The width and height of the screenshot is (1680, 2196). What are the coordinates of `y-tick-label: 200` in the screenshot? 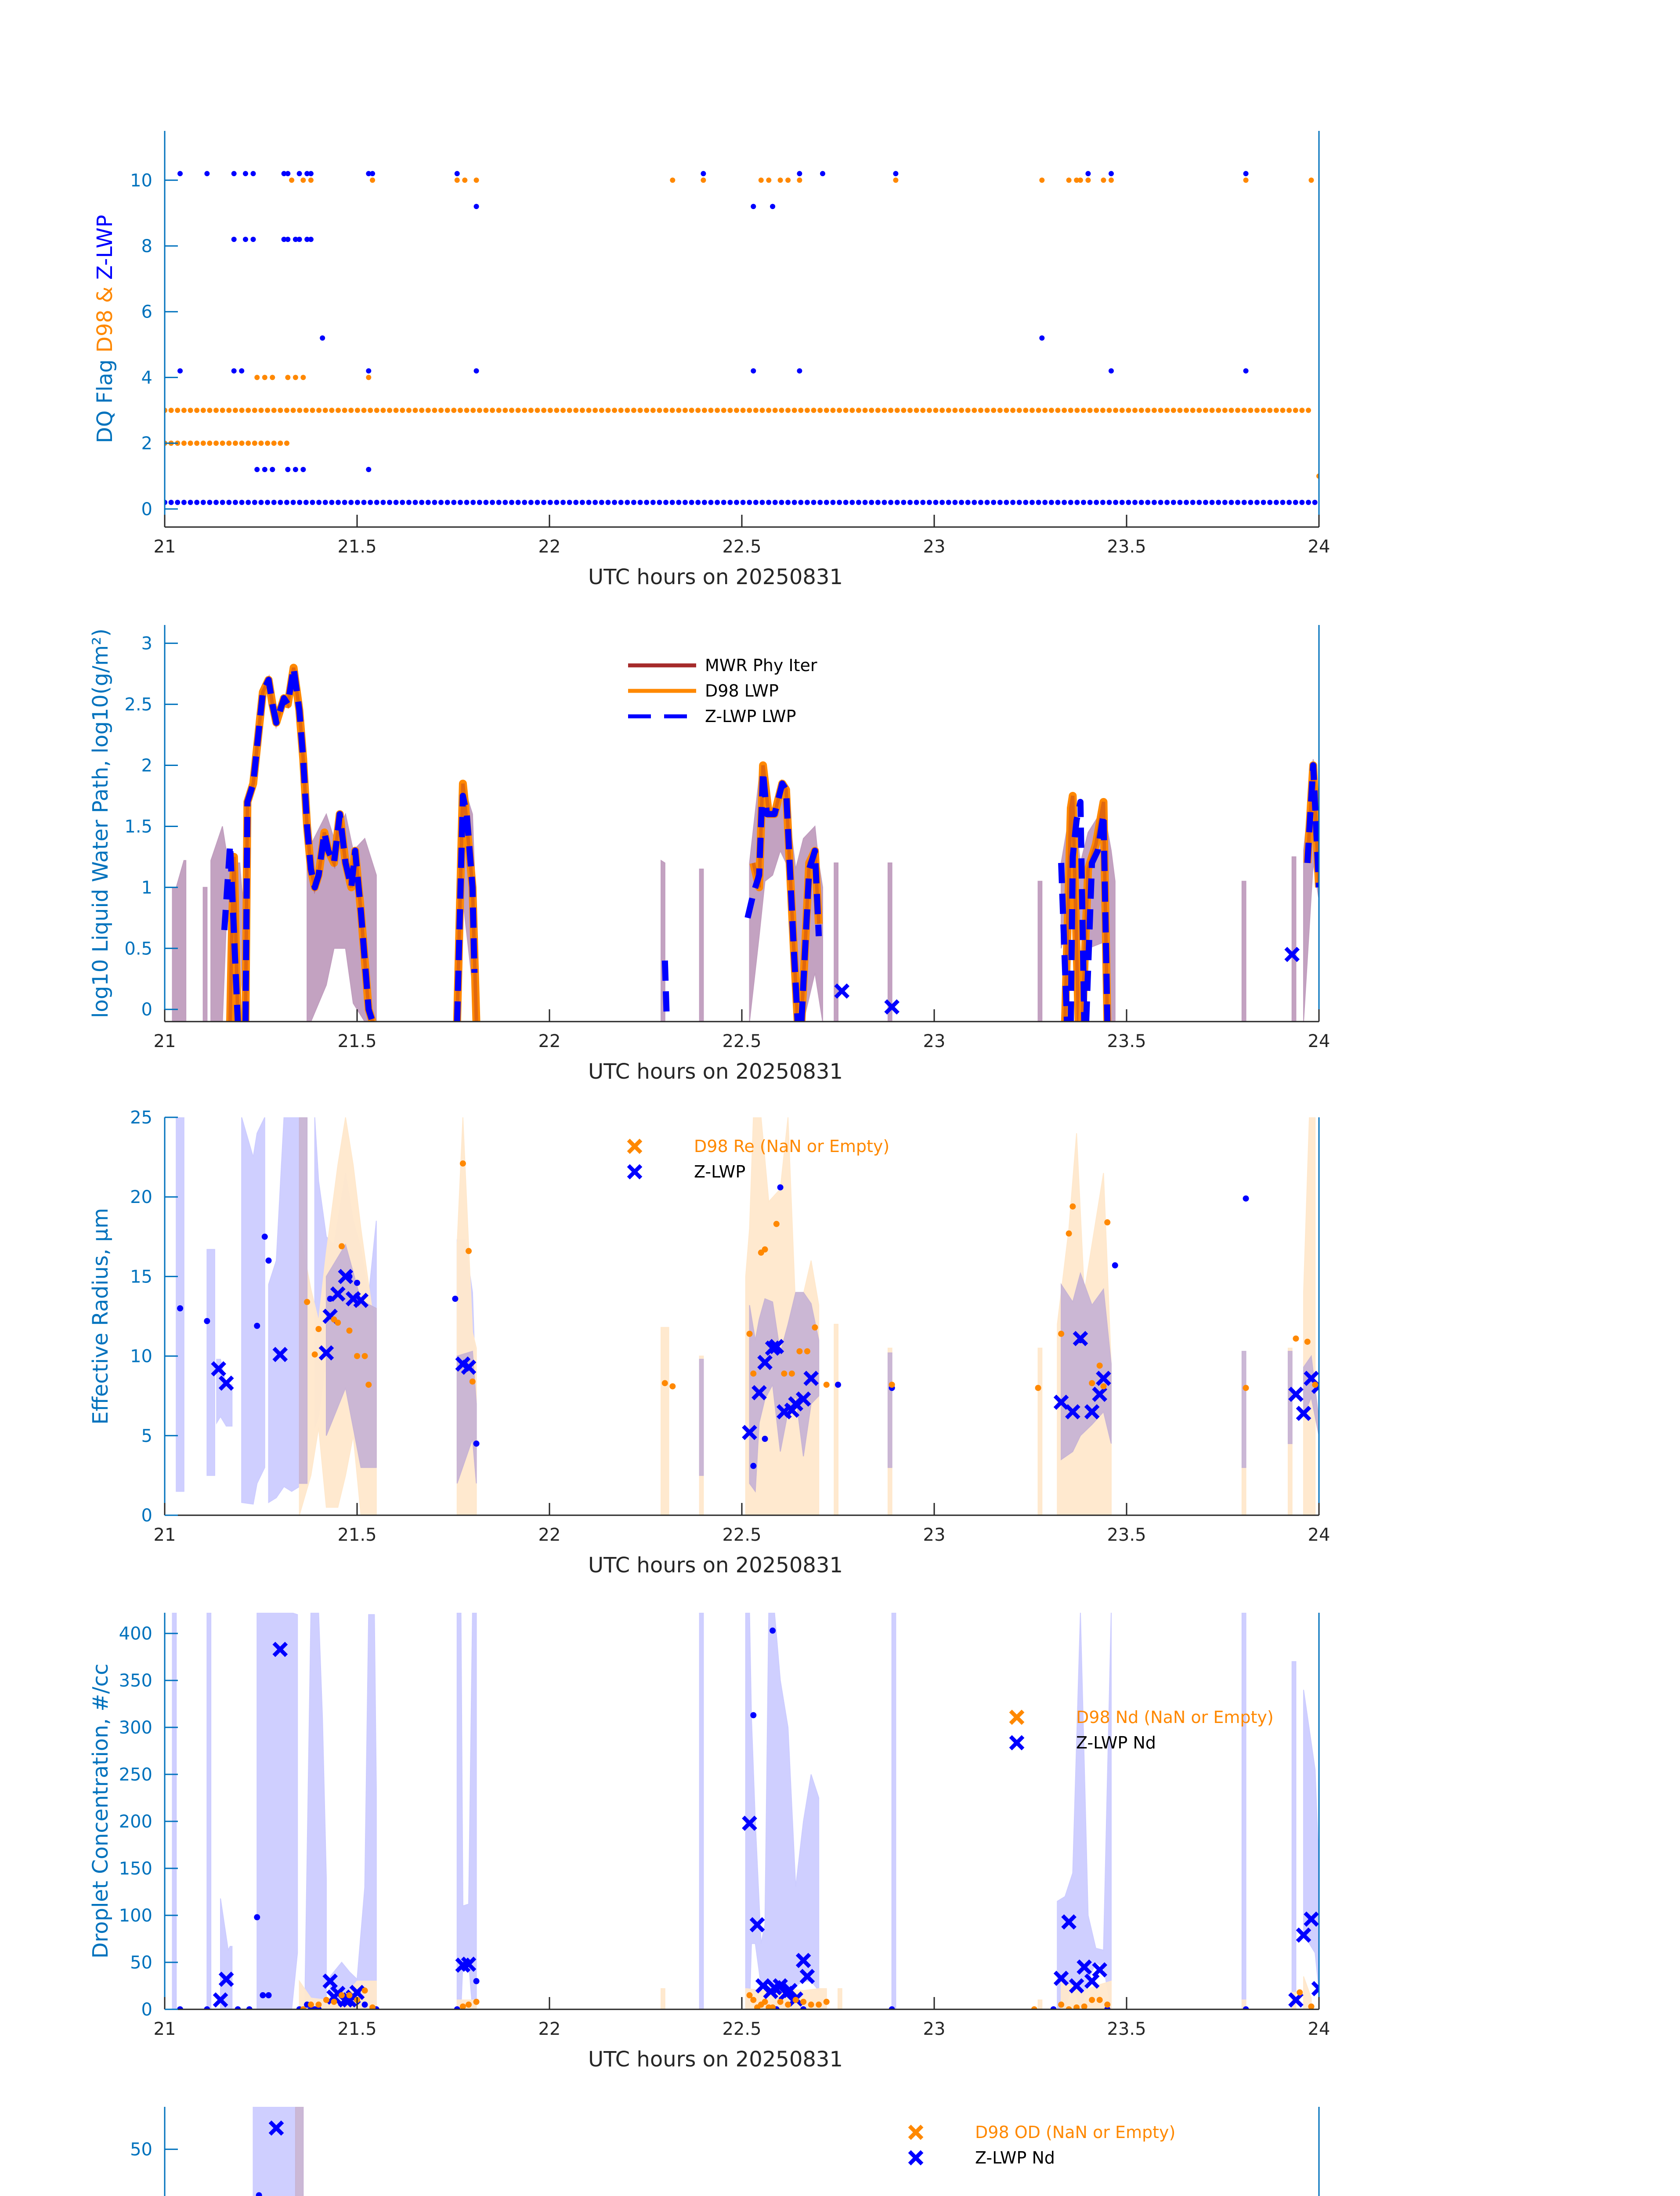 It's located at (135, 1822).